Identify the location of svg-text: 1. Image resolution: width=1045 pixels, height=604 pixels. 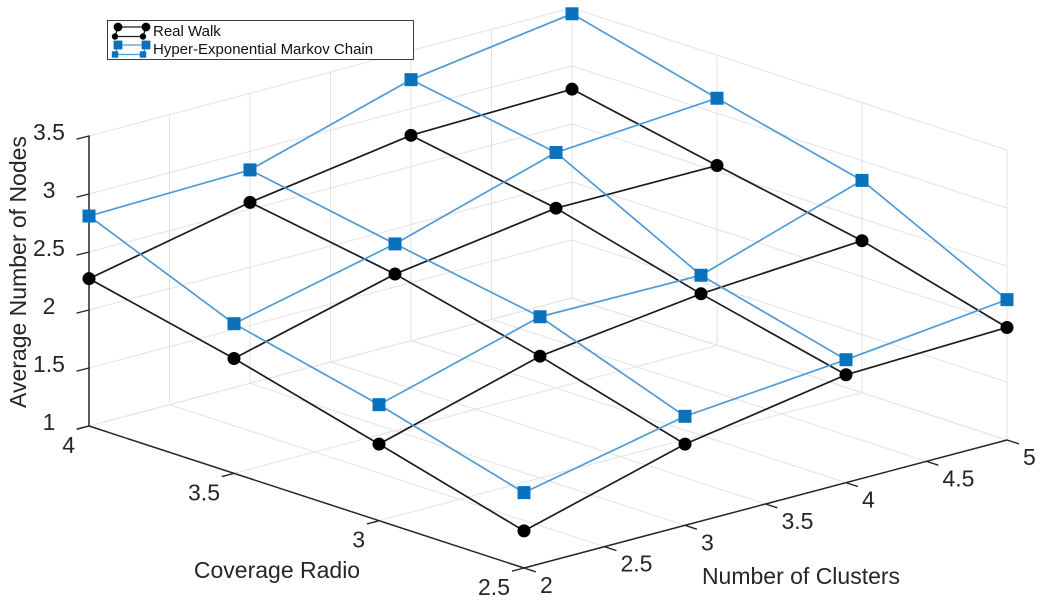
(49, 422).